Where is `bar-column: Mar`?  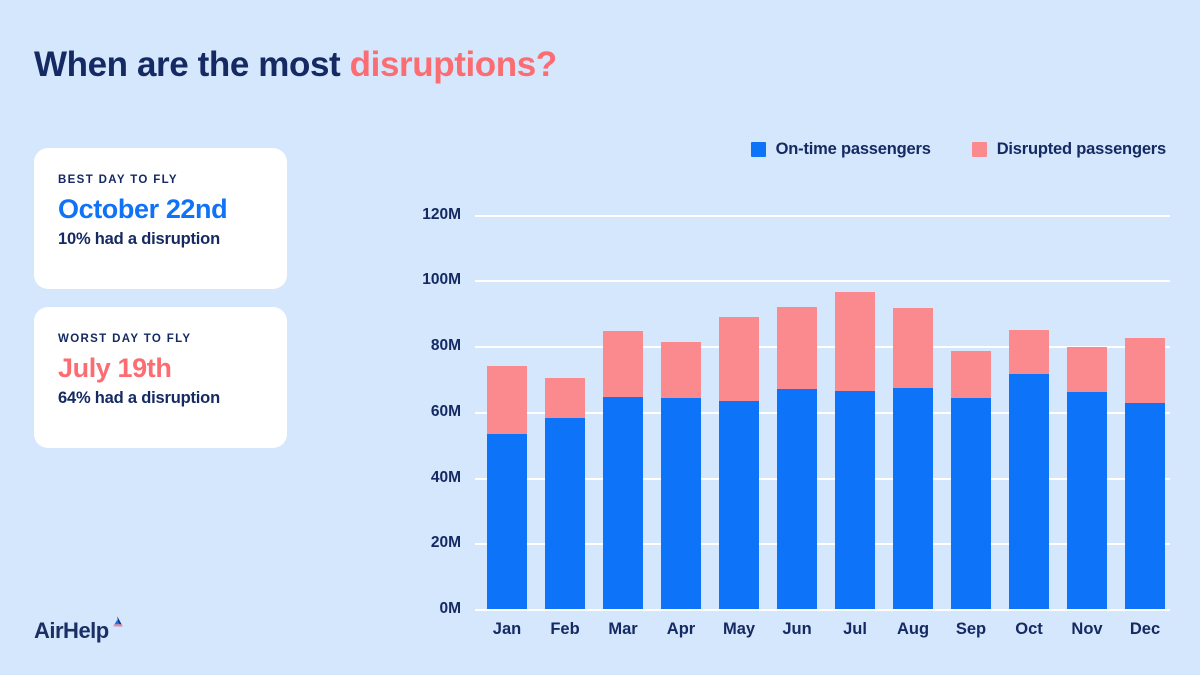 bar-column: Mar is located at coordinates (623, 426).